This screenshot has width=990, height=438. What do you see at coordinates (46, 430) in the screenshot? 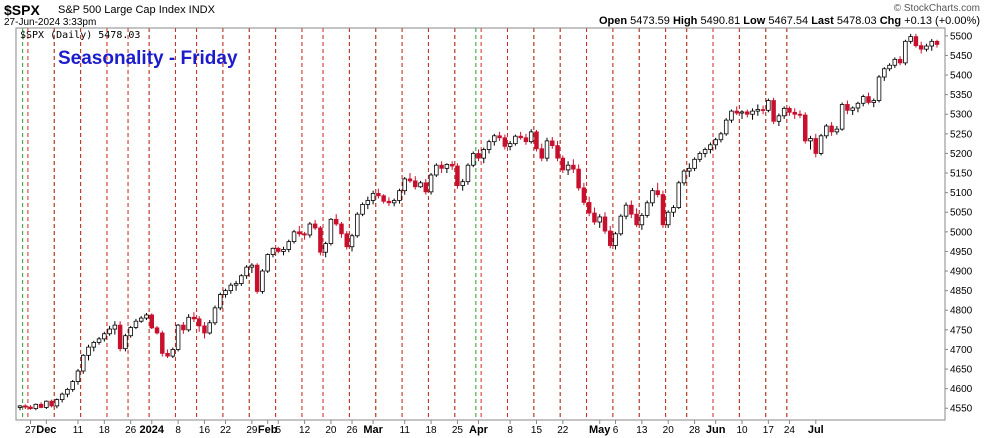
I see `x-tick-label: Dec` at bounding box center [46, 430].